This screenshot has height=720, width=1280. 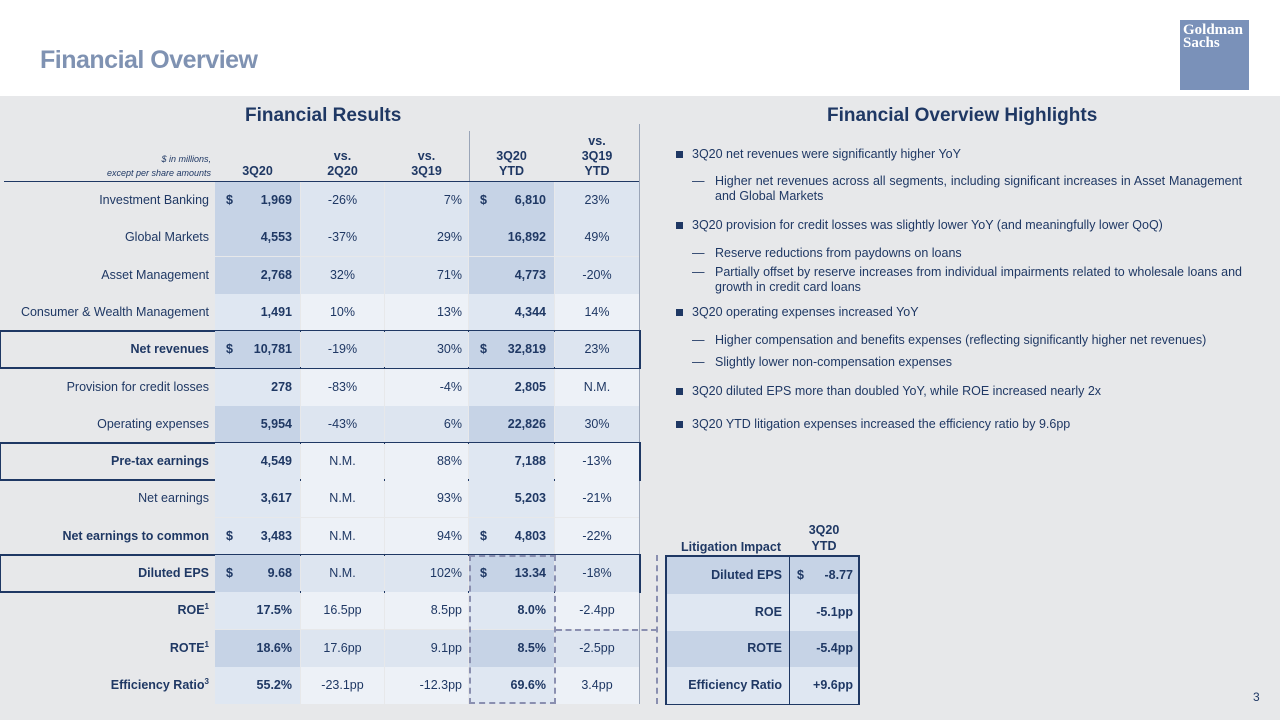 What do you see at coordinates (281, 386) in the screenshot?
I see `value-text: 278` at bounding box center [281, 386].